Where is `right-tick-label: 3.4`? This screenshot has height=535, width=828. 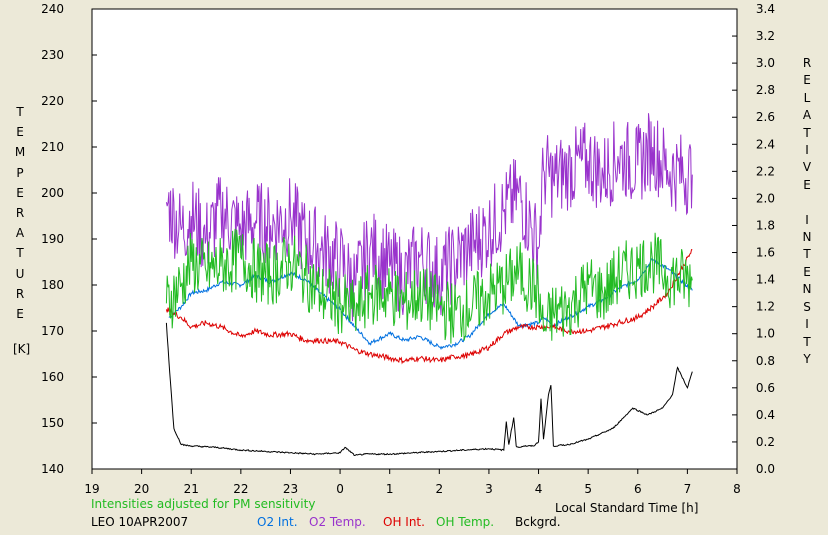 right-tick-label: 3.4 is located at coordinates (765, 9).